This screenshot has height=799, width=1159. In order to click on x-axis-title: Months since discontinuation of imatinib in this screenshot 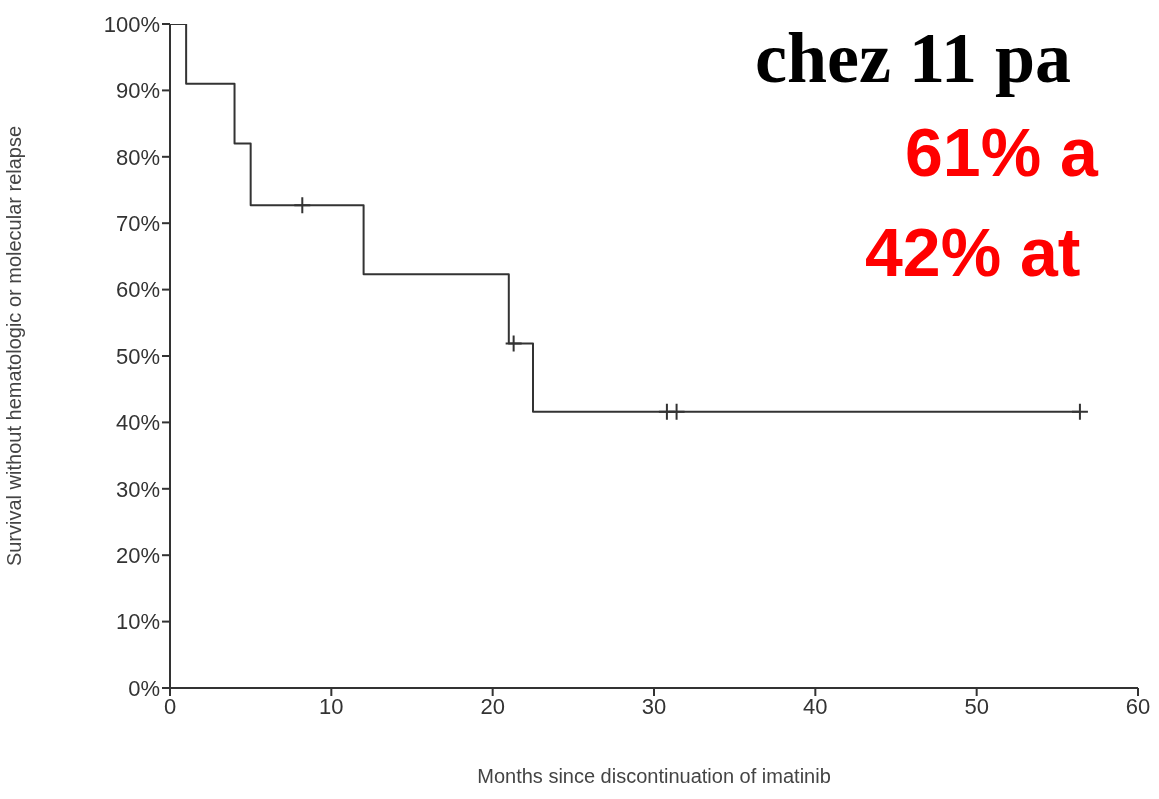, I will do `click(654, 776)`.